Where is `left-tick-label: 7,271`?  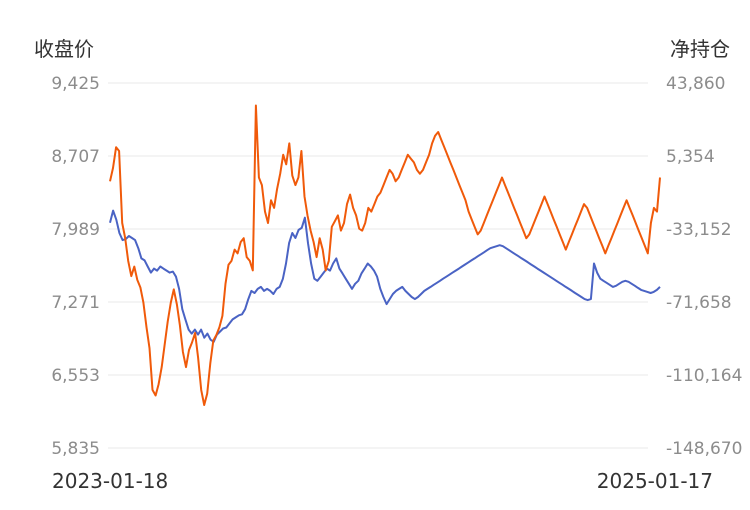
left-tick-label: 7,271 is located at coordinates (75, 303).